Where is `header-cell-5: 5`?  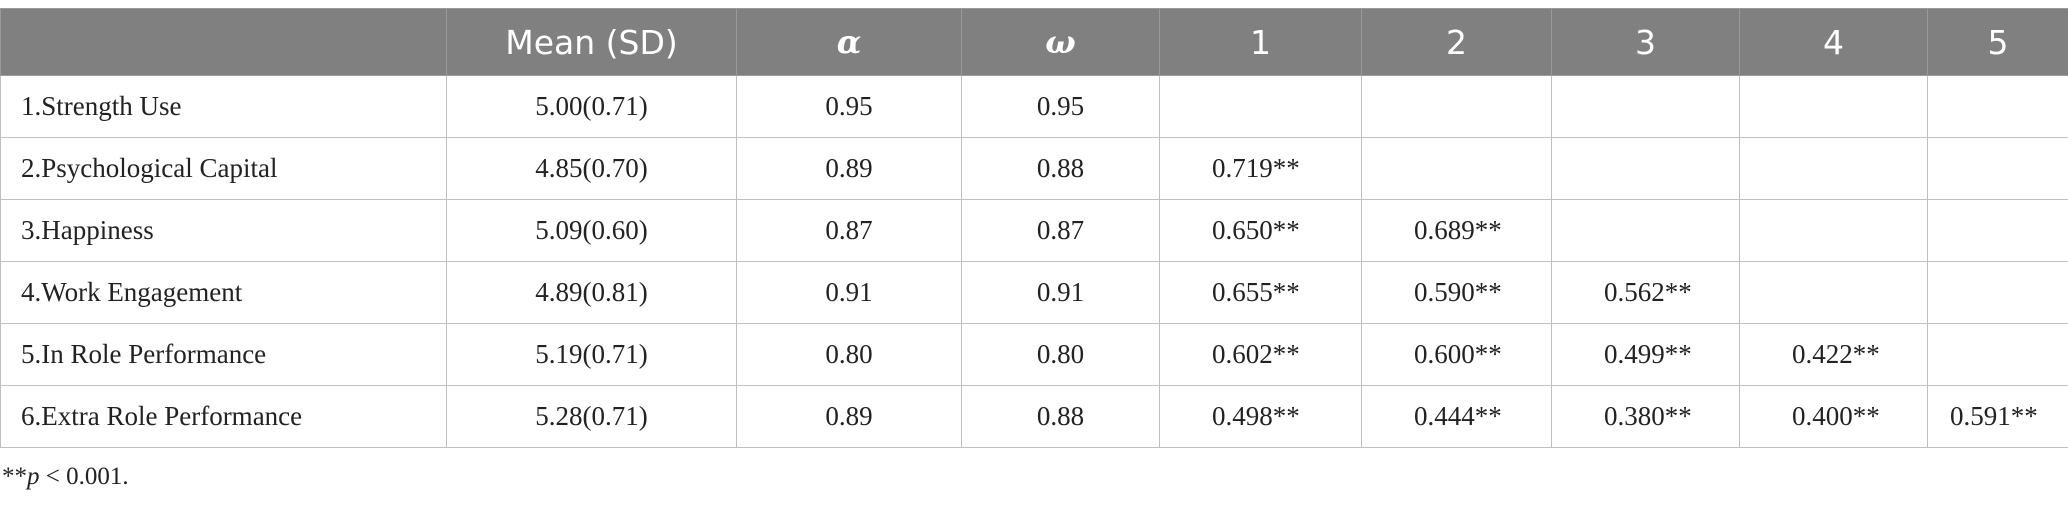 header-cell-5: 5 is located at coordinates (1997, 42).